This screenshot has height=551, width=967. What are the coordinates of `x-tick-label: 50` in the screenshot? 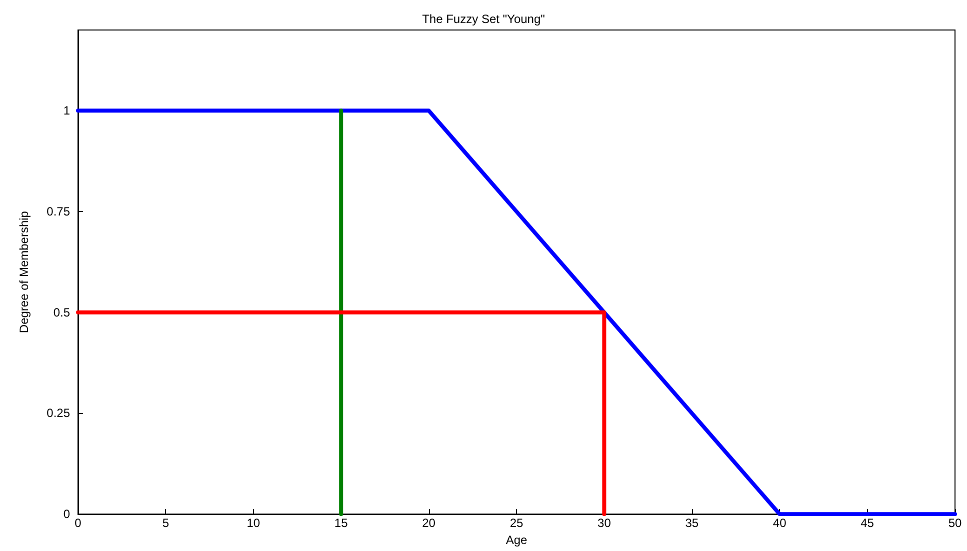 It's located at (955, 523).